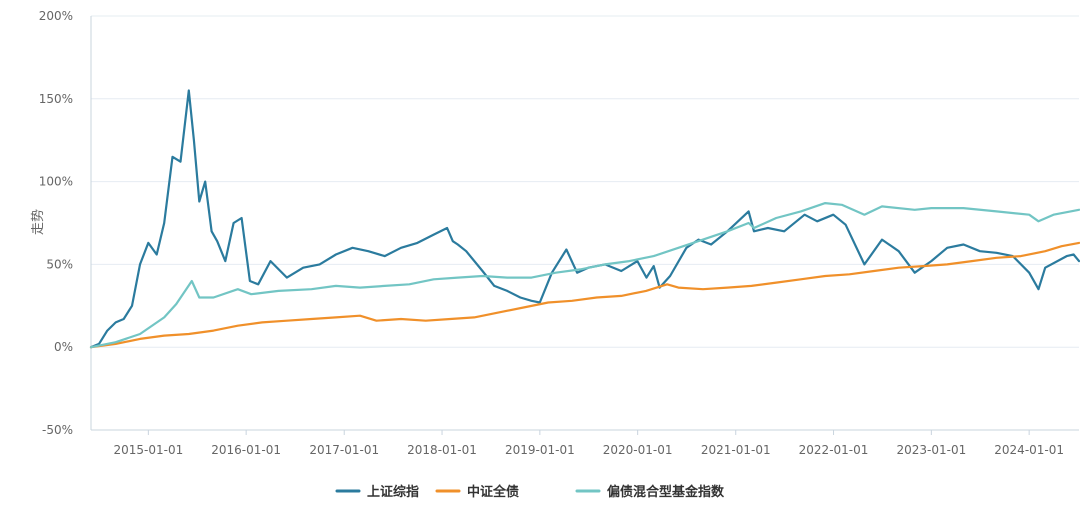  I want to click on x-tick-label: 2015-01-01, so click(148, 450).